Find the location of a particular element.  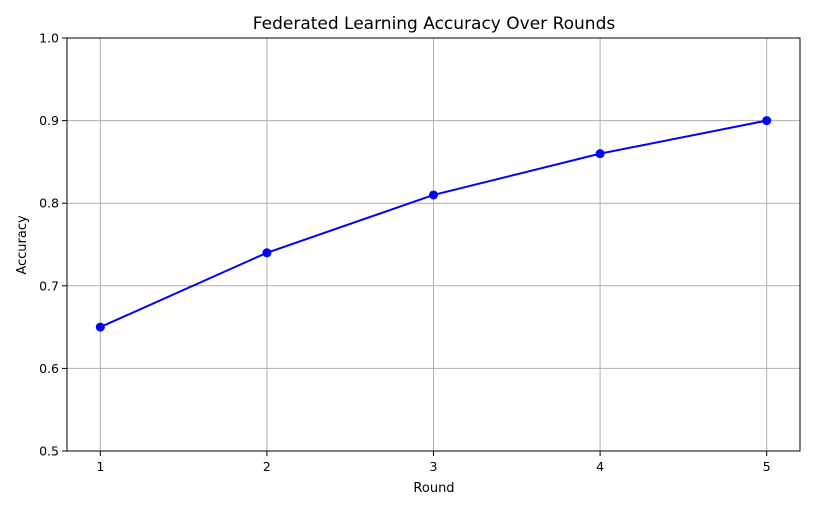

y-axis-label: Accuracy is located at coordinates (22, 245).